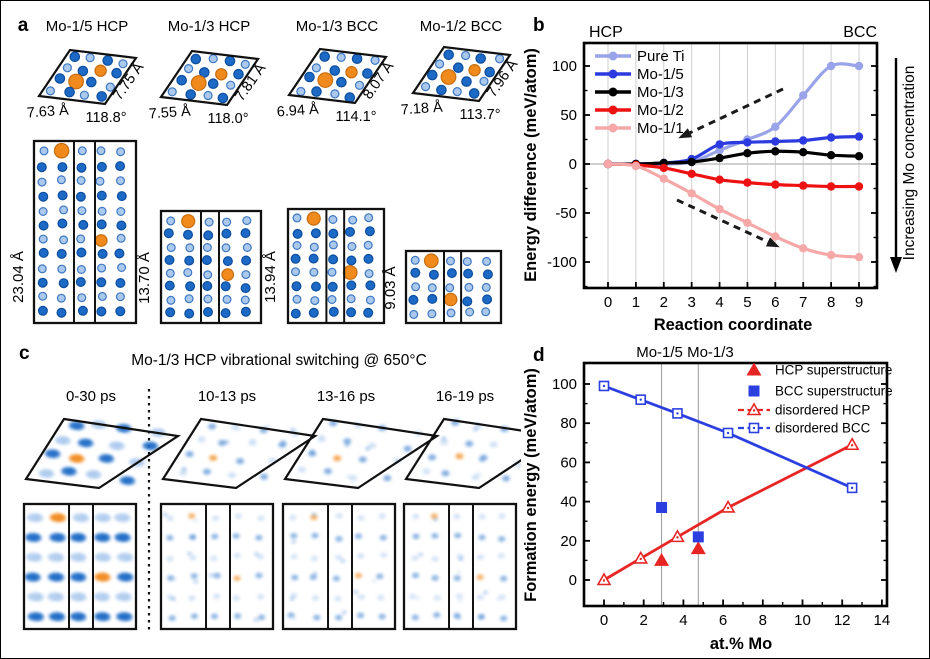 This screenshot has height=659, width=930. I want to click on y-tick-label: 50, so click(568, 115).